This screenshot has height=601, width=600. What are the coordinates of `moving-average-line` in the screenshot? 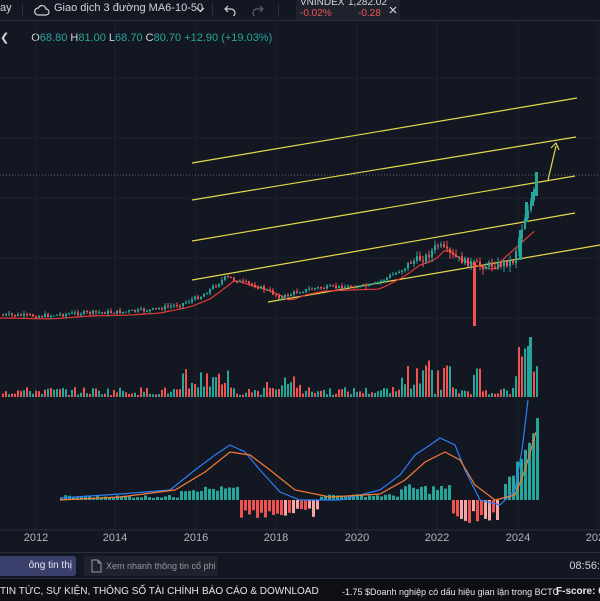 It's located at (267, 275).